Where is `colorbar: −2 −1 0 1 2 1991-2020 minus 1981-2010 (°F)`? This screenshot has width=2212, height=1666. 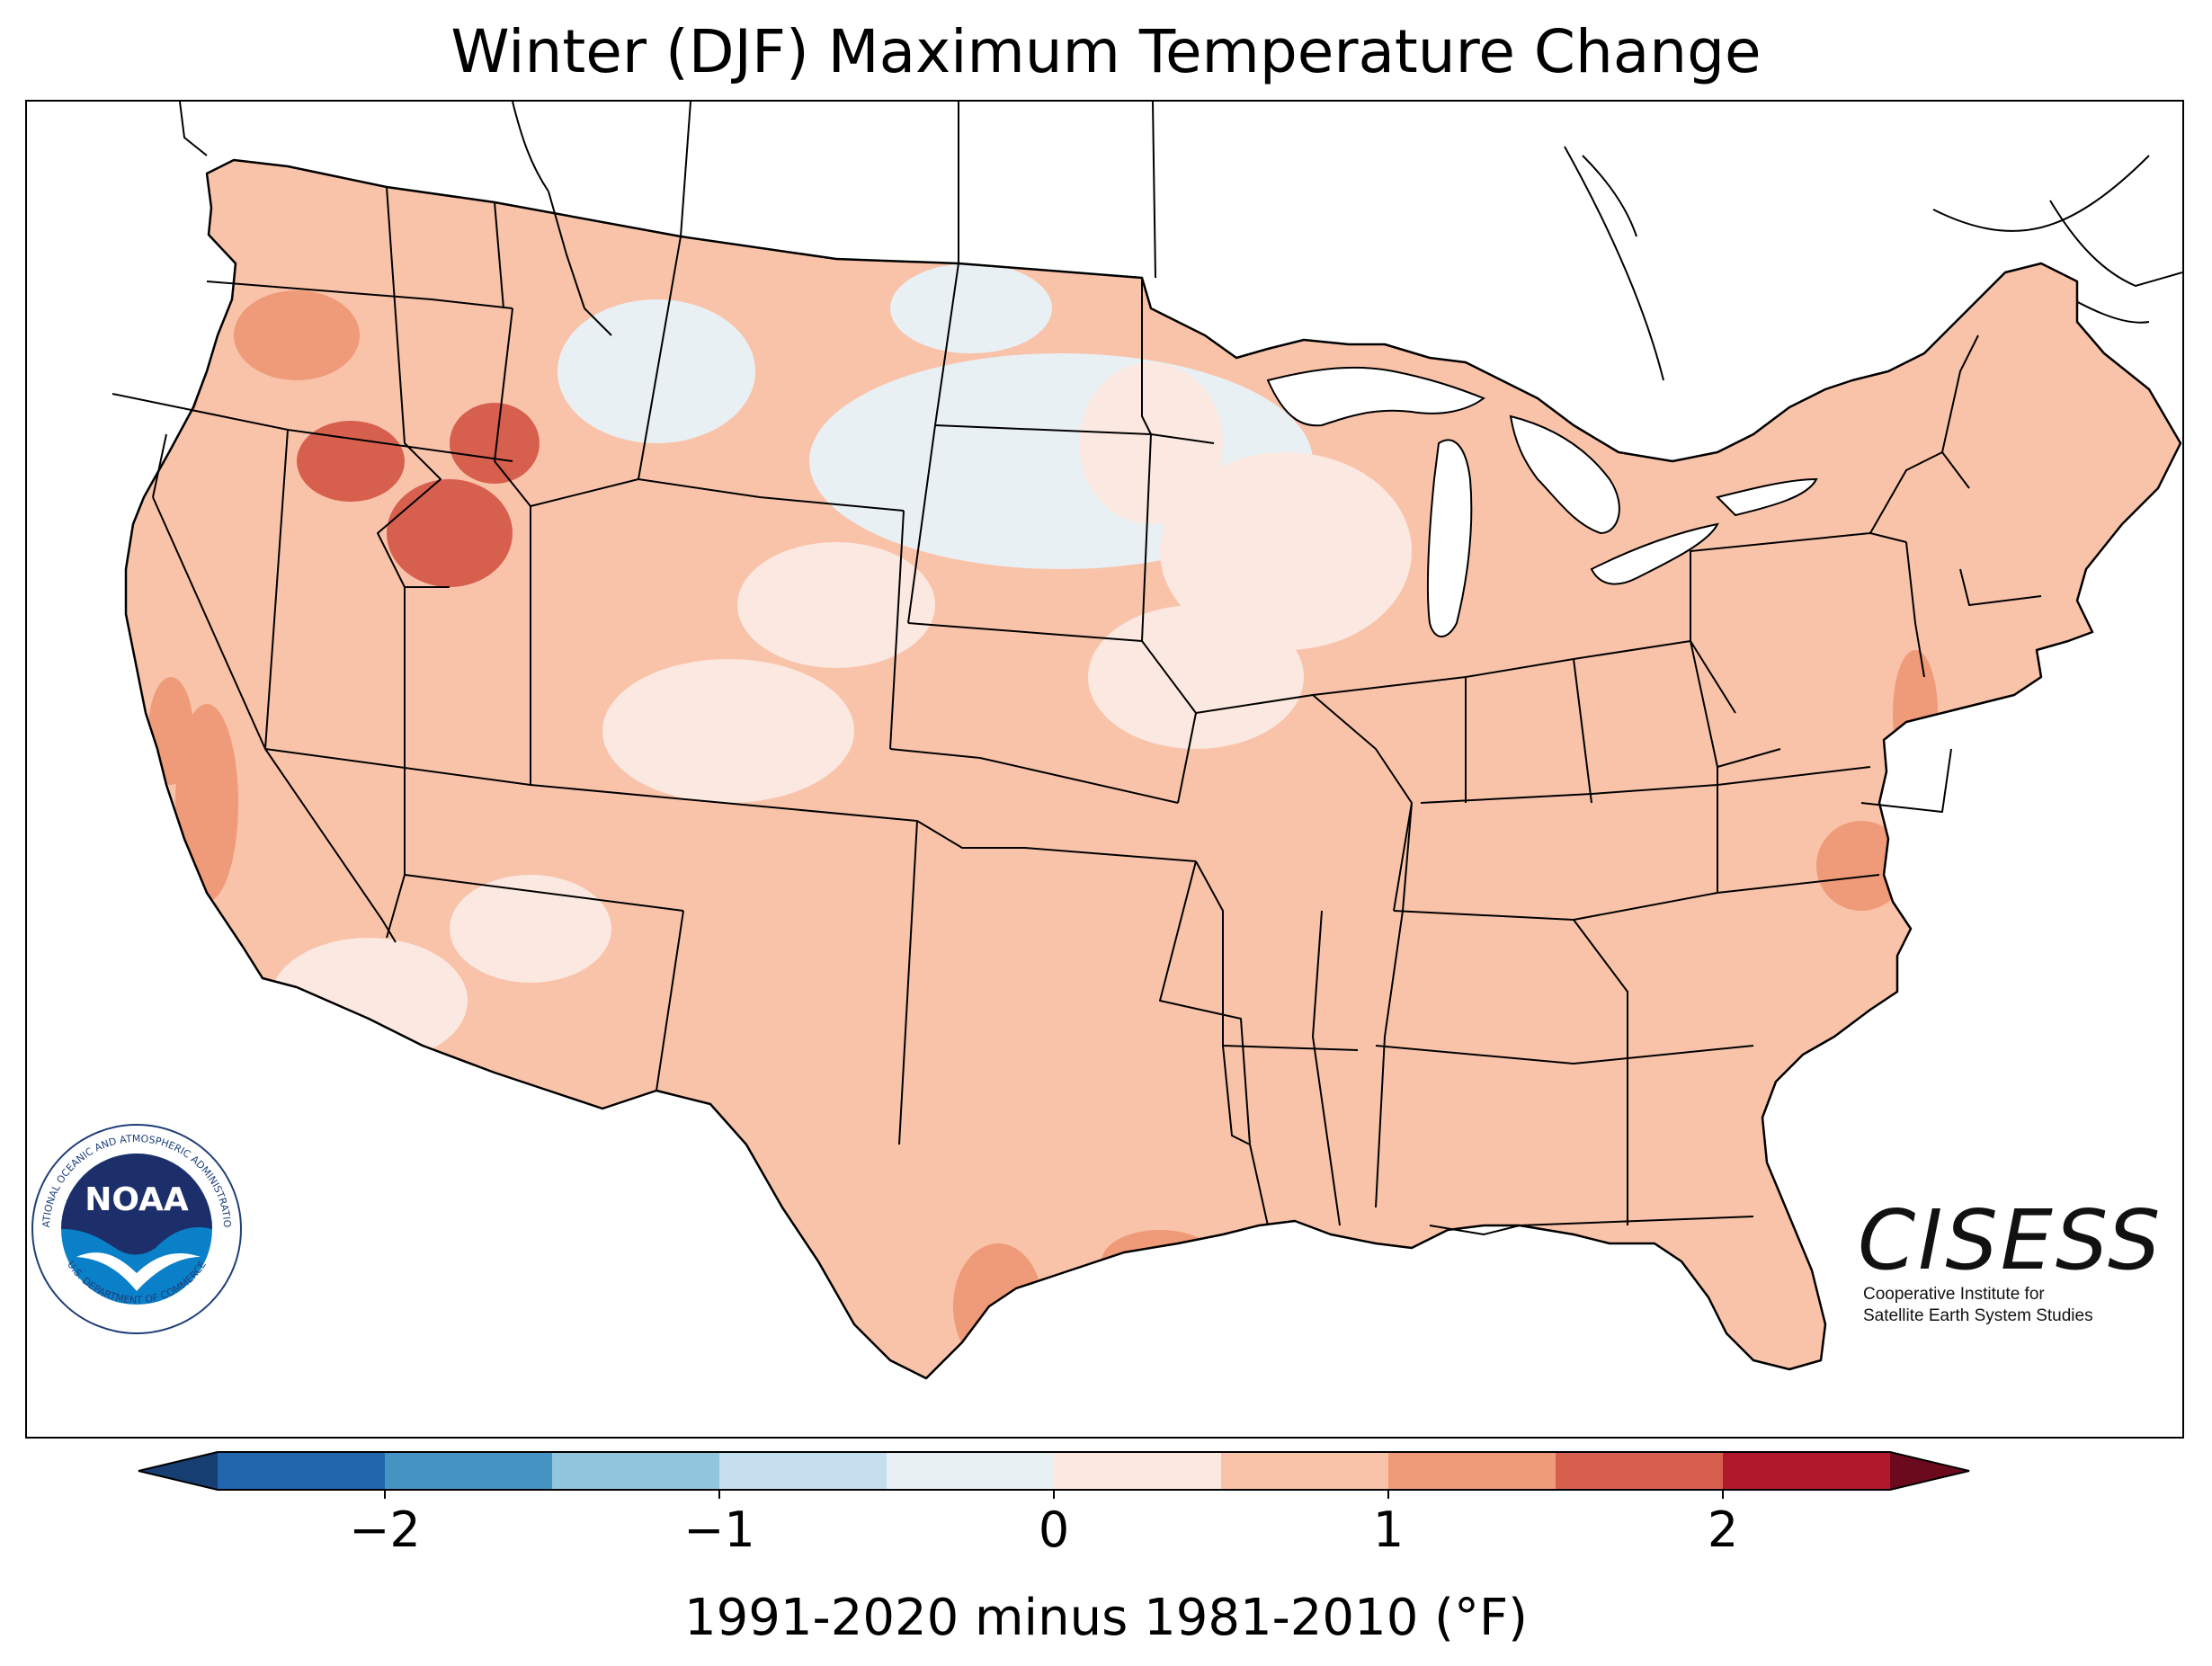
colorbar: −2 −1 0 1 2 1991-2020 minus 1981-2010 (°F) is located at coordinates (1054, 1549).